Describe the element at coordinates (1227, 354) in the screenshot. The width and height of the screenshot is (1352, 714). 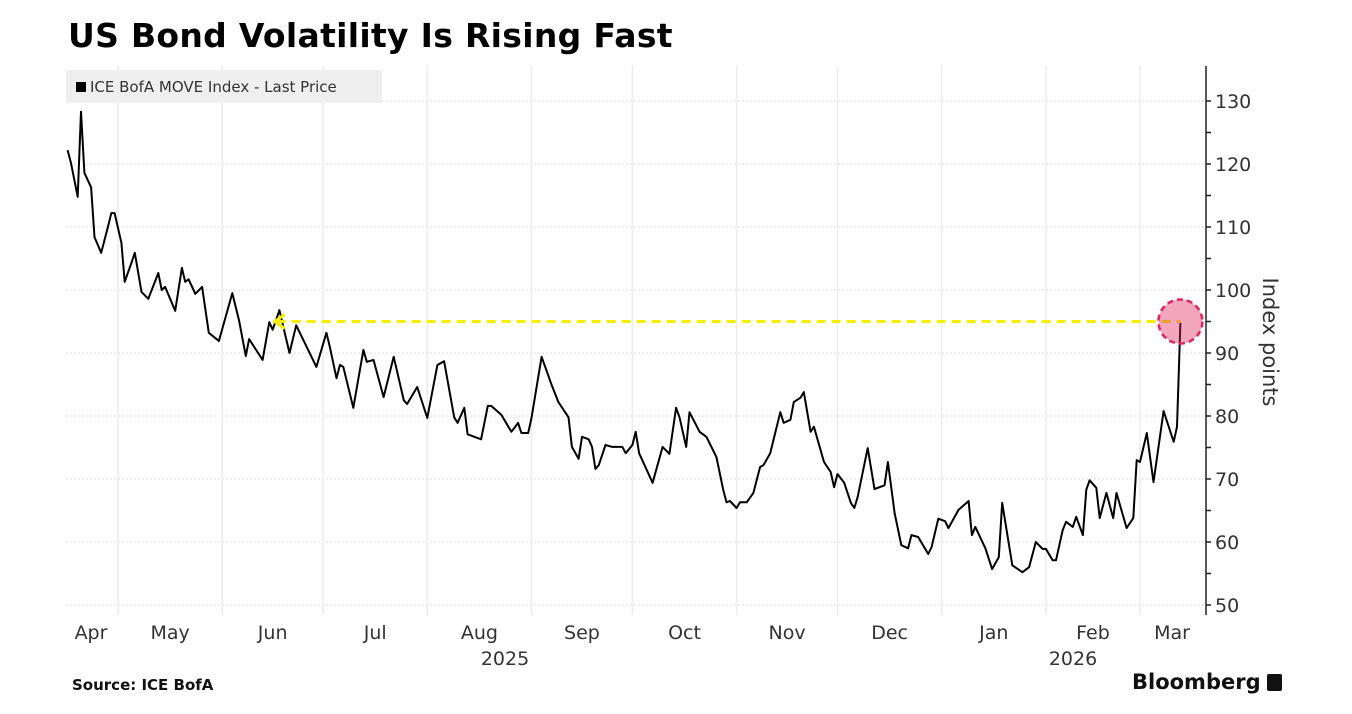
I see `y-tick-label: 90` at that location.